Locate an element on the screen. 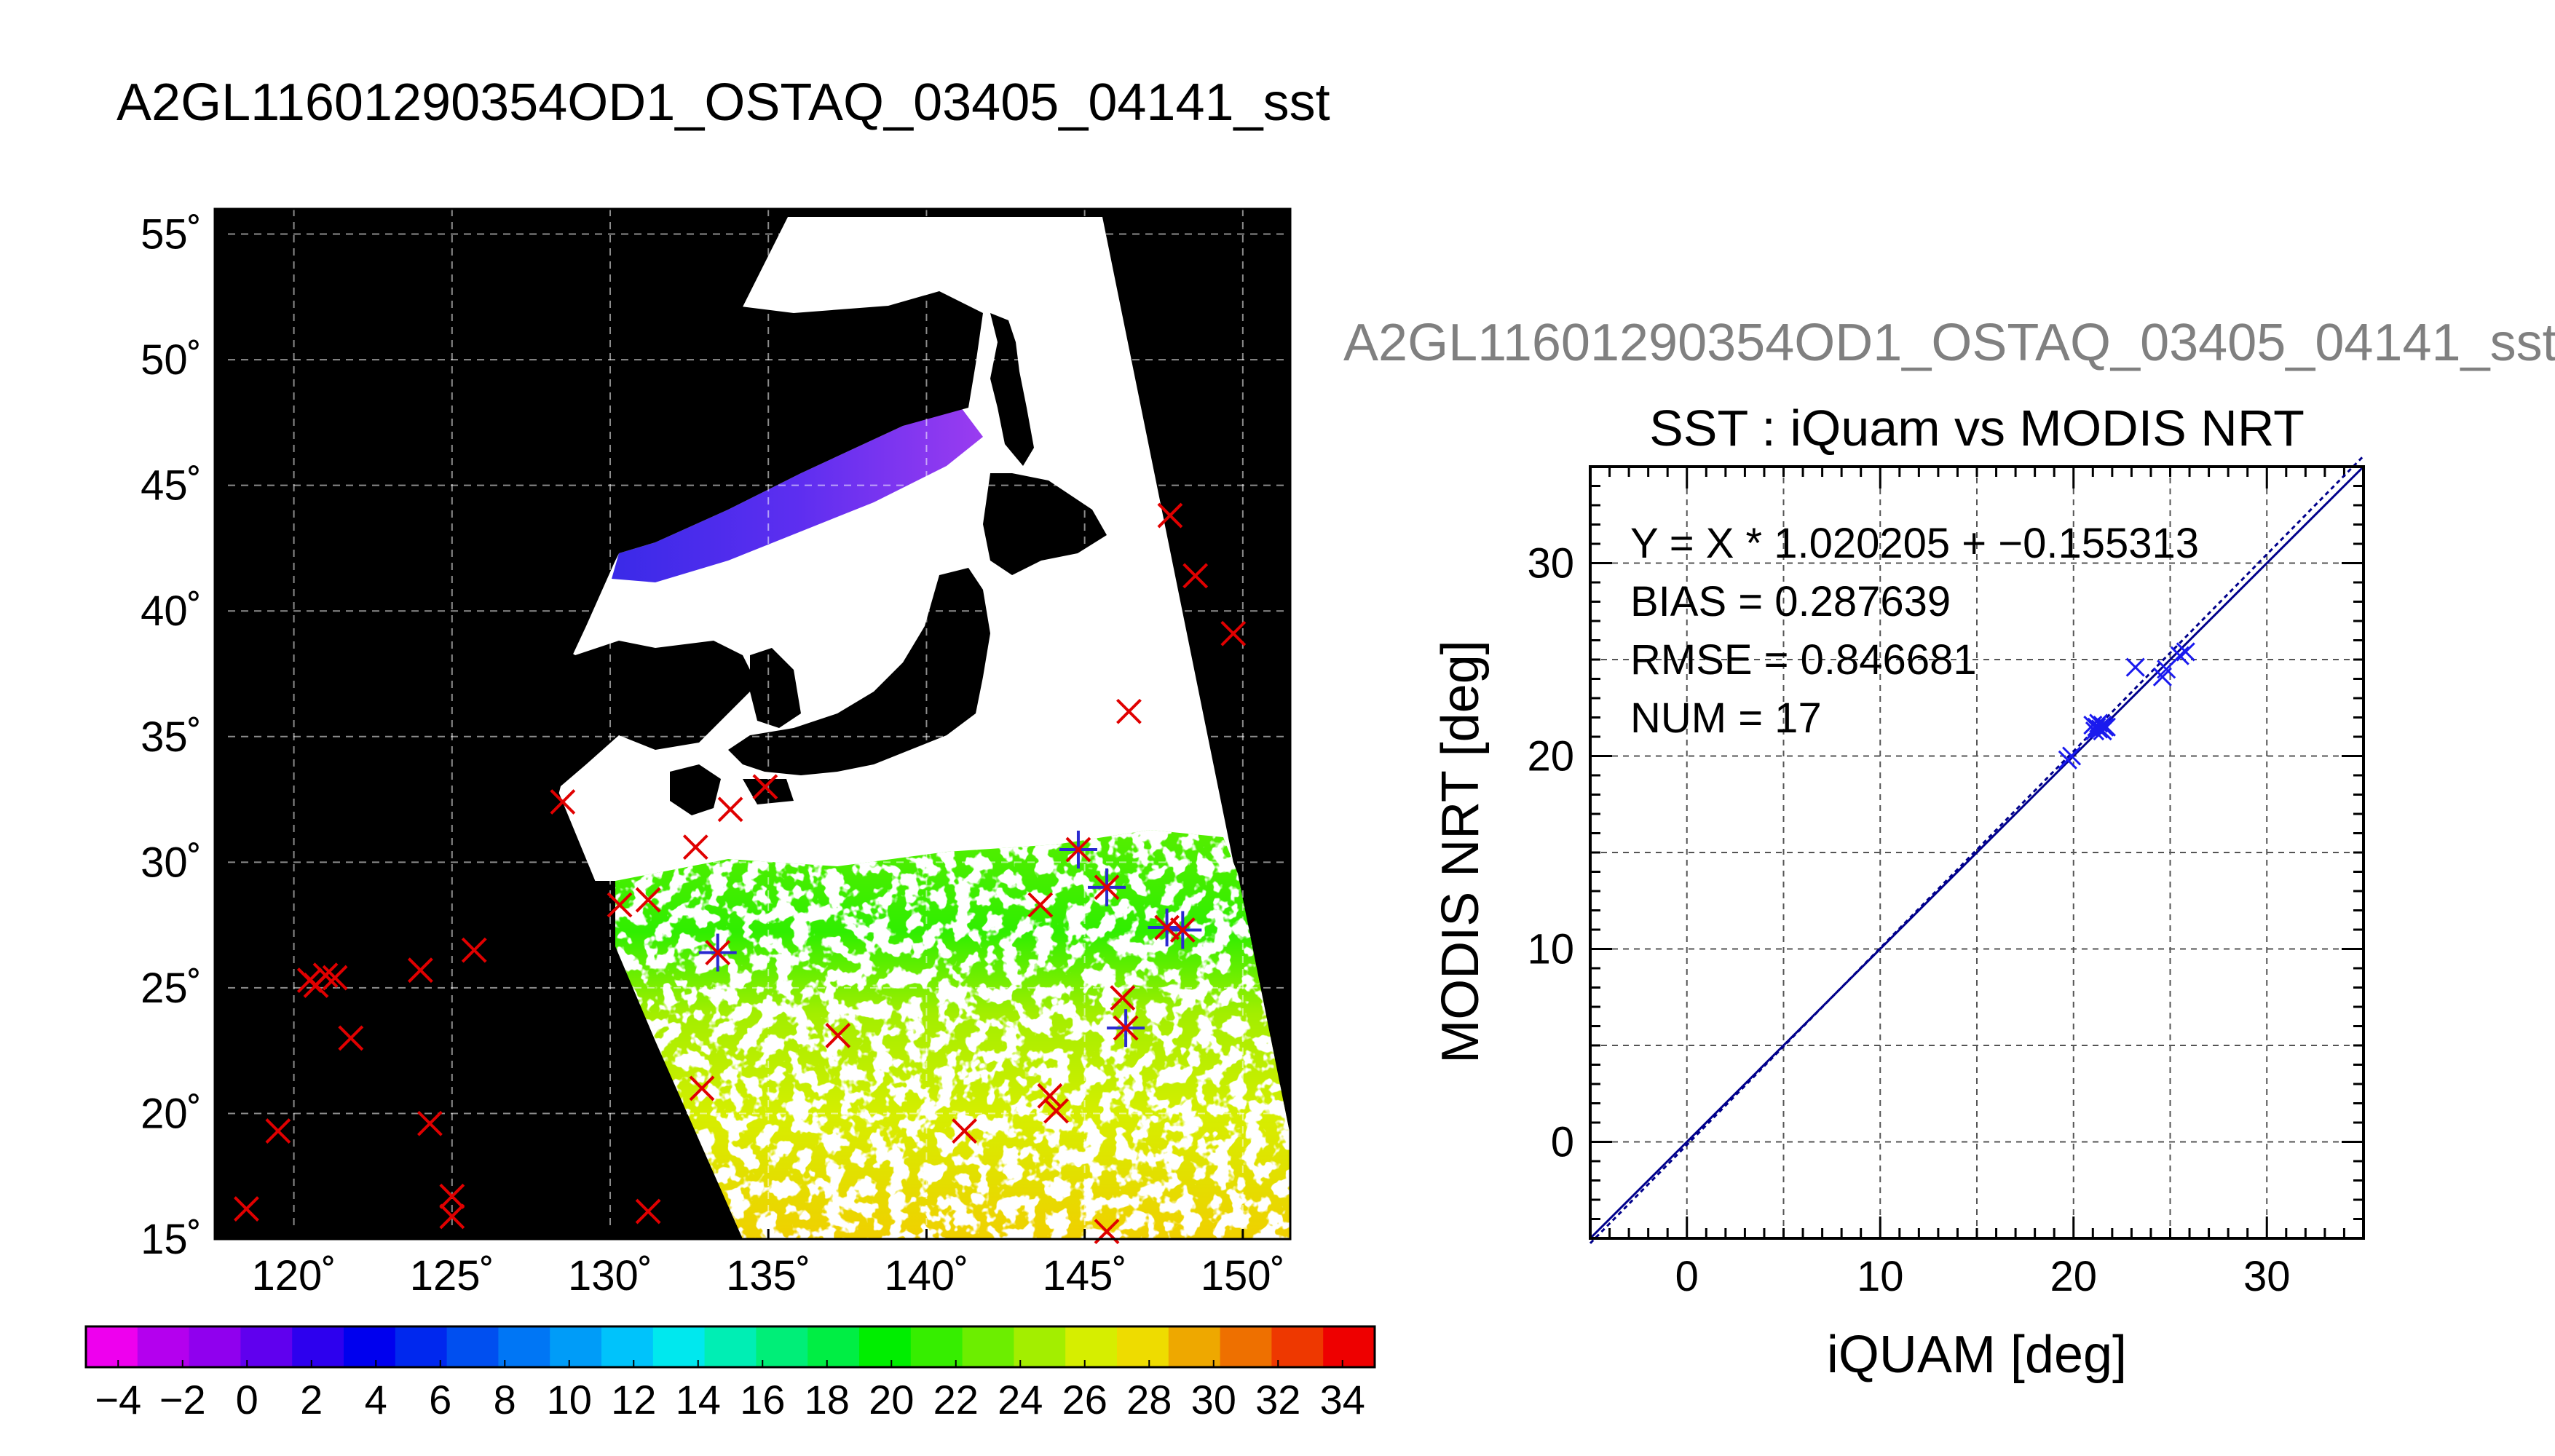 This screenshot has height=1456, width=2555. colorbar-tick-label: 30 is located at coordinates (1213, 1400).